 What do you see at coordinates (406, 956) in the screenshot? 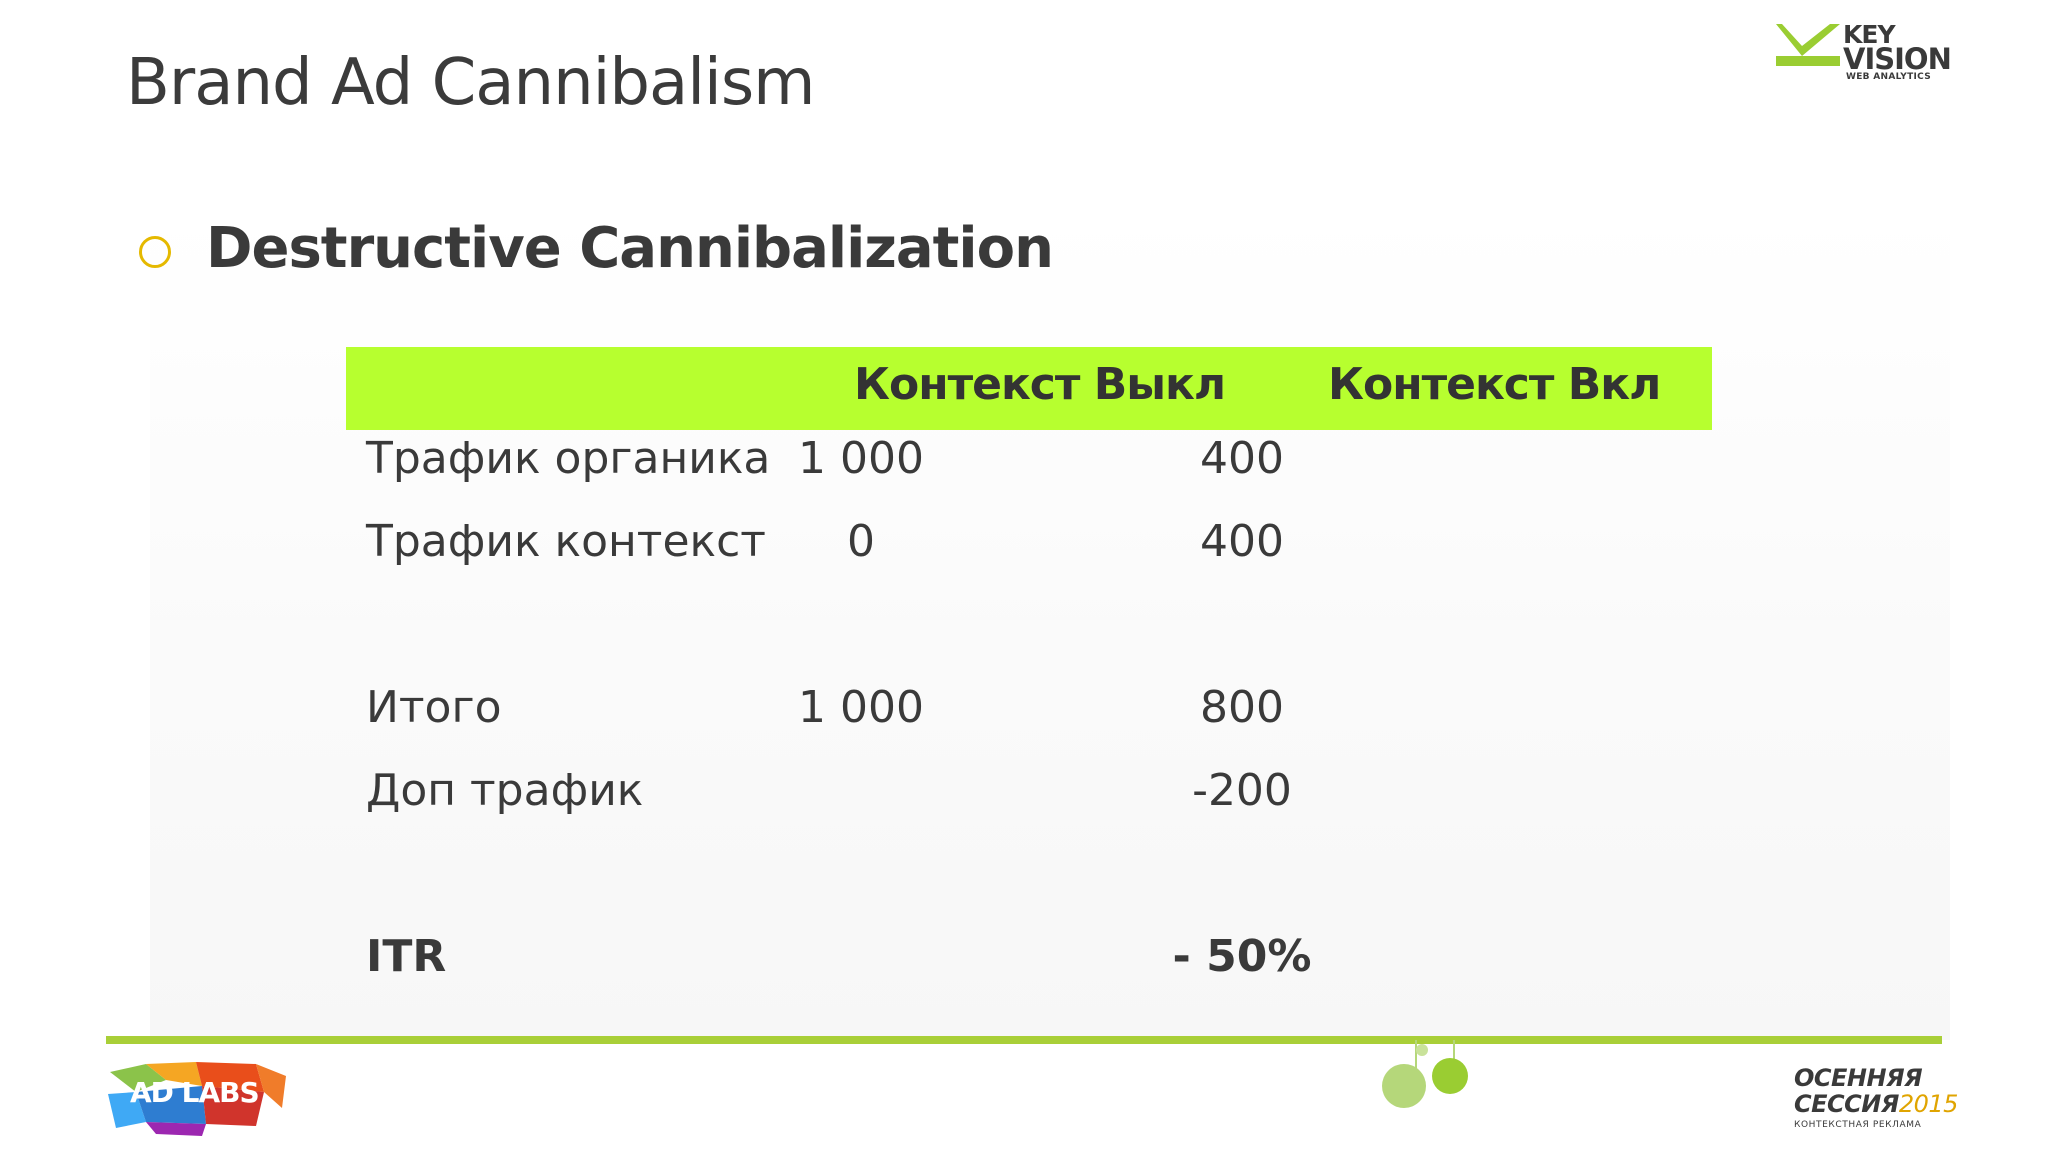
I see `row-label: ITR` at bounding box center [406, 956].